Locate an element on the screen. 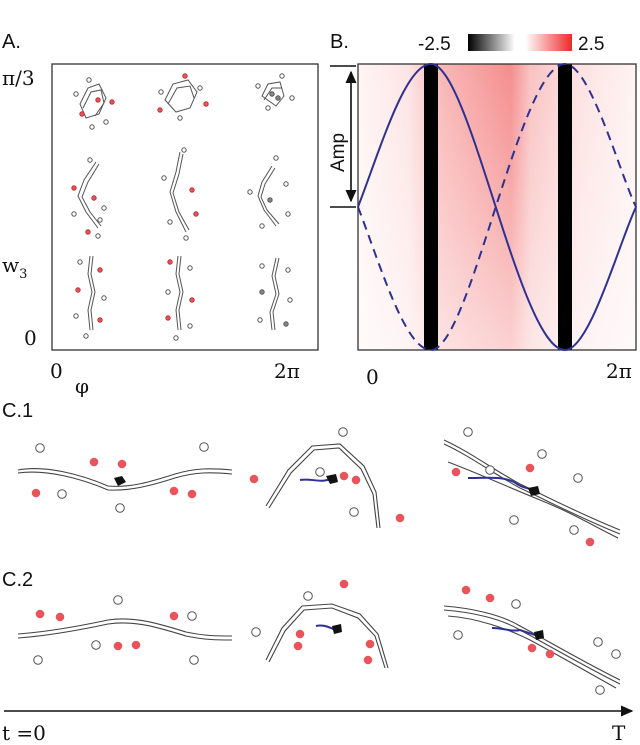 This screenshot has height=745, width=640. mini-swimmer-r1c1 is located at coordinates (94, 103).